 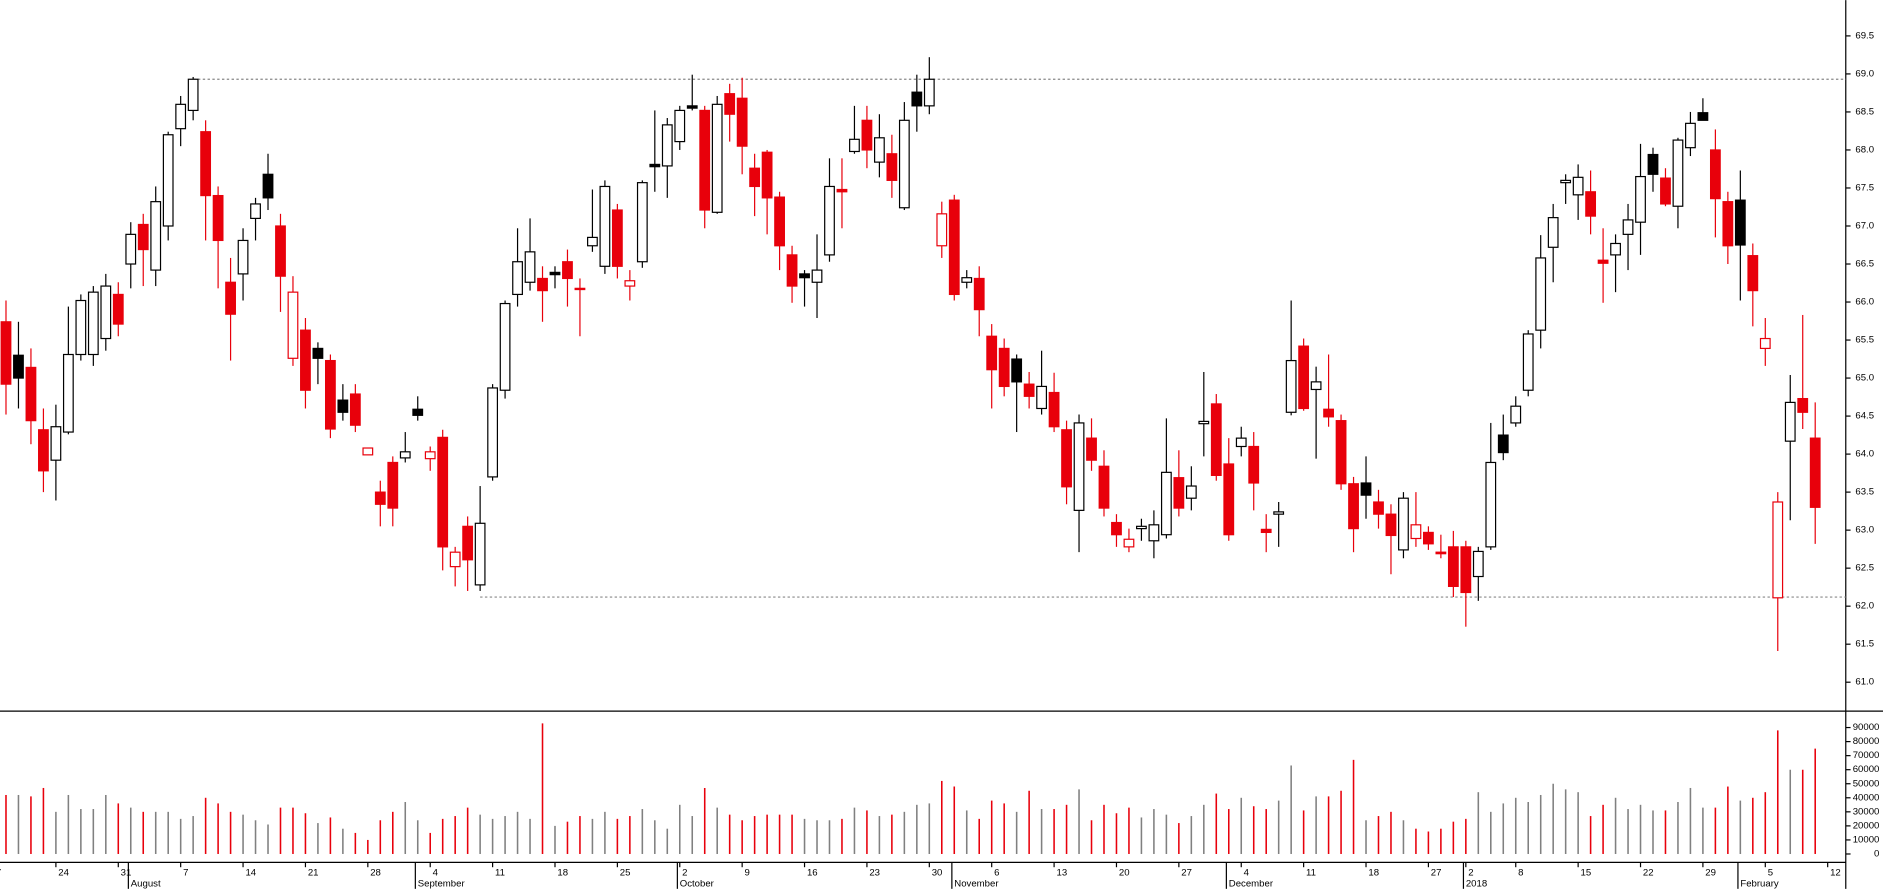 I want to click on volume-tick-label: 50000, so click(x=1866, y=783).